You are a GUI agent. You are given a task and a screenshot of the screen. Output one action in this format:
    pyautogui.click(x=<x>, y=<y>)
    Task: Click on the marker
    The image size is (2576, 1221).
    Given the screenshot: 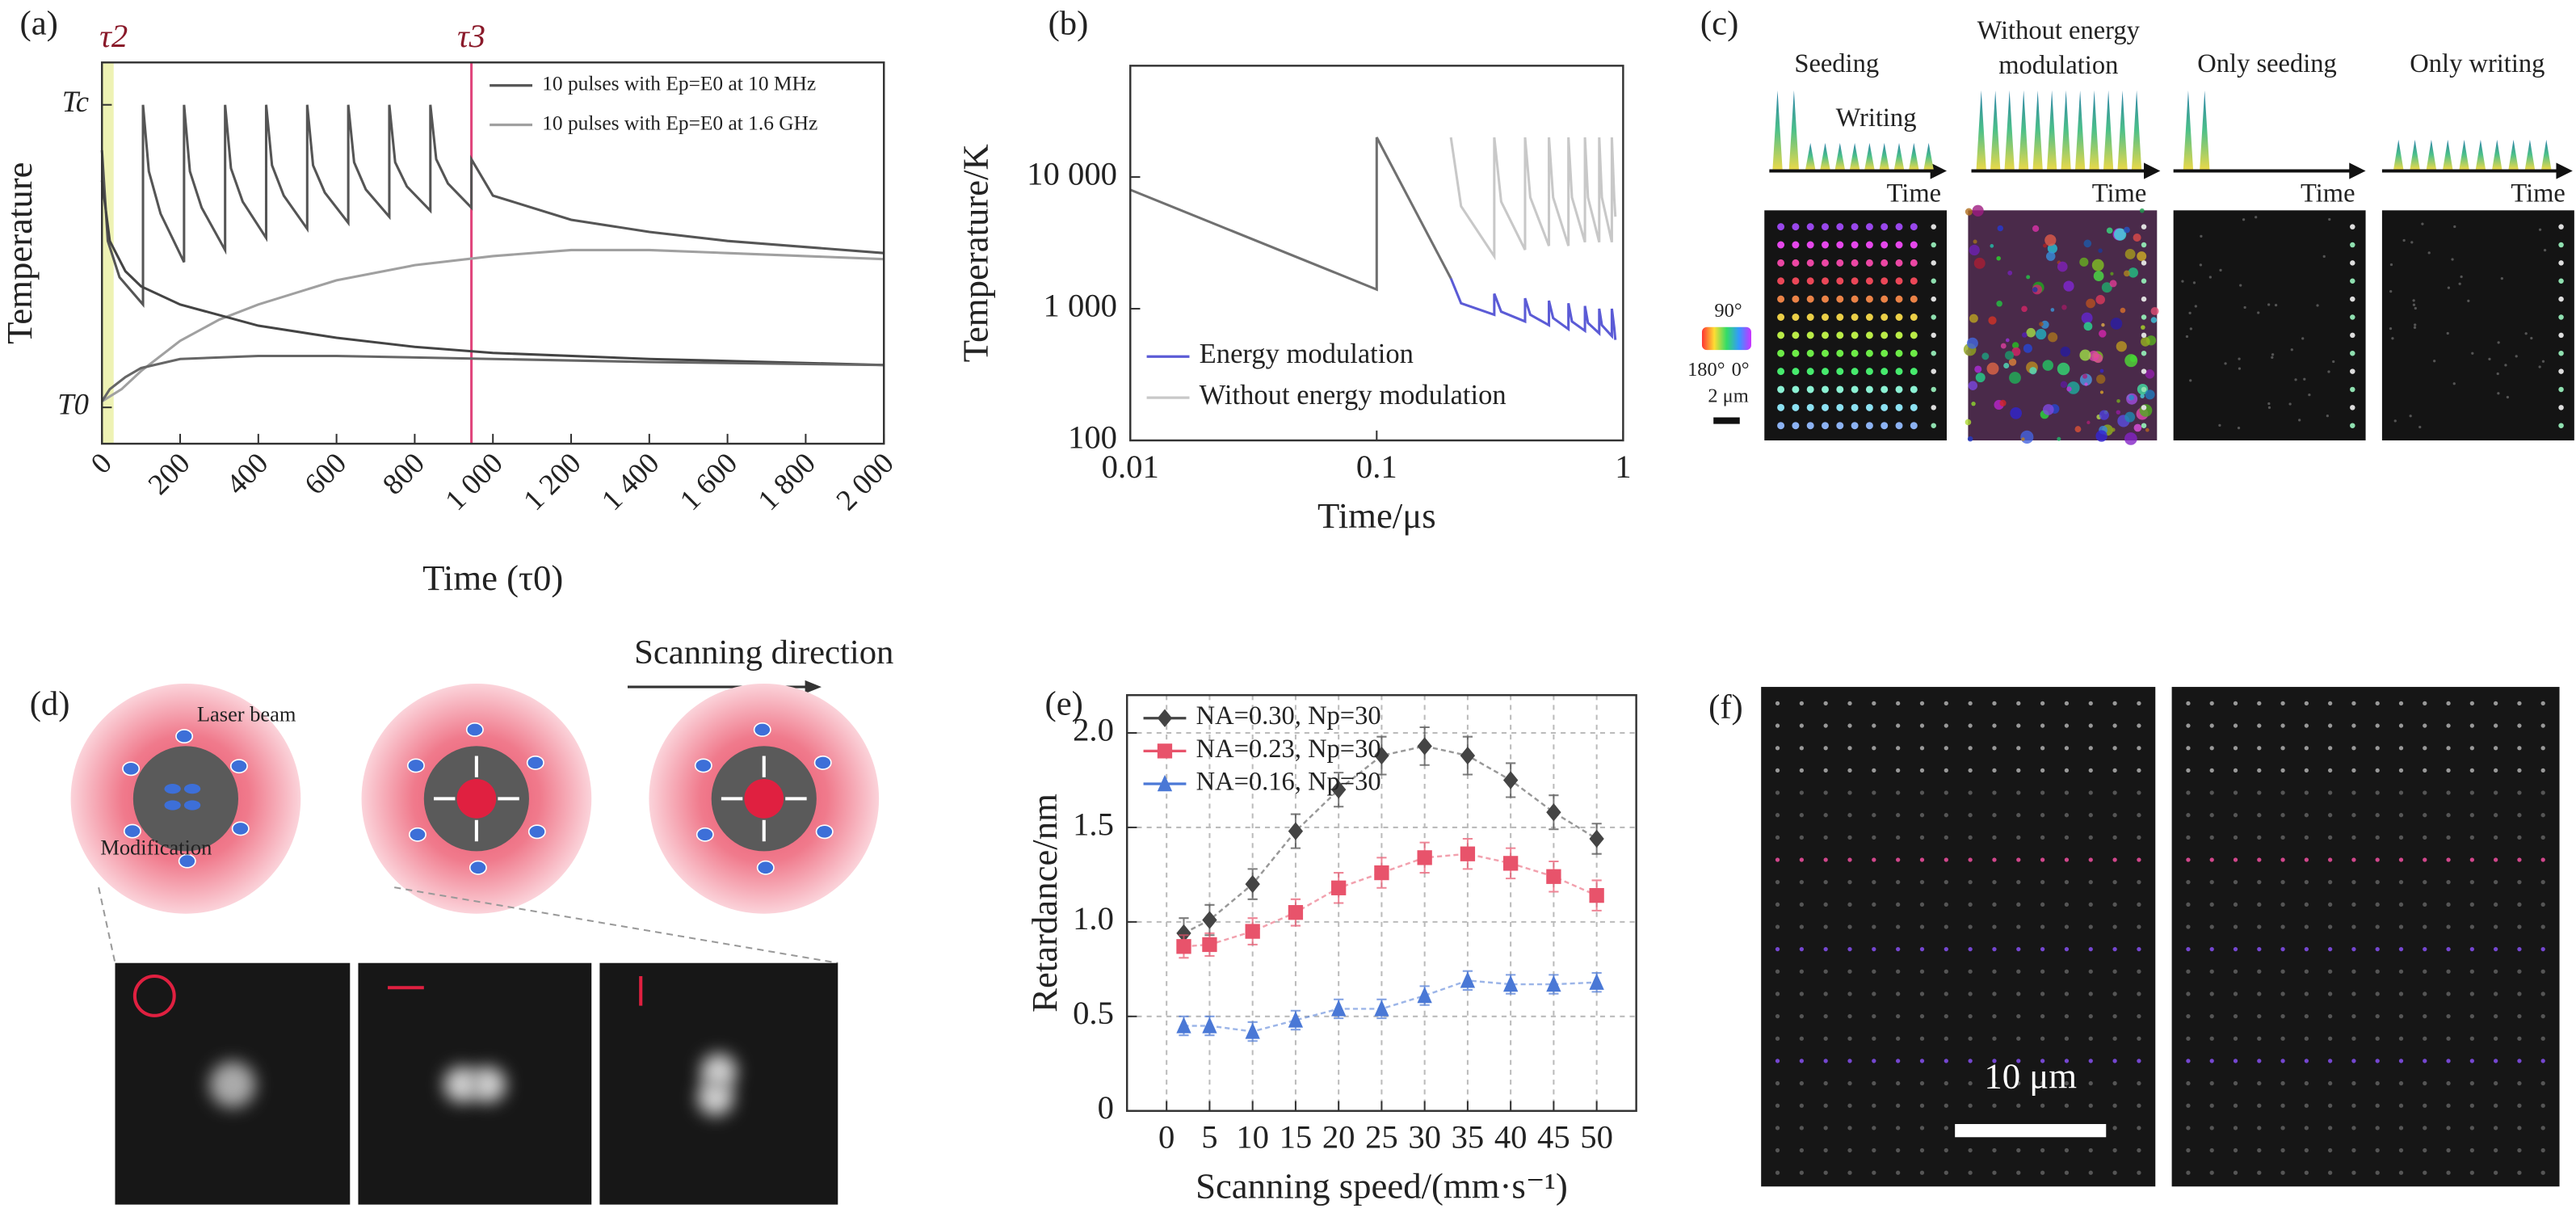 What is the action you would take?
    pyautogui.click(x=1209, y=945)
    